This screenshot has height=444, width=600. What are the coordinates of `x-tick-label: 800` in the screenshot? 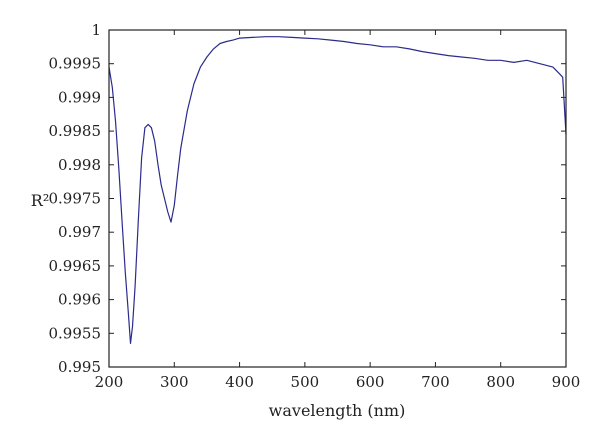 It's located at (500, 382).